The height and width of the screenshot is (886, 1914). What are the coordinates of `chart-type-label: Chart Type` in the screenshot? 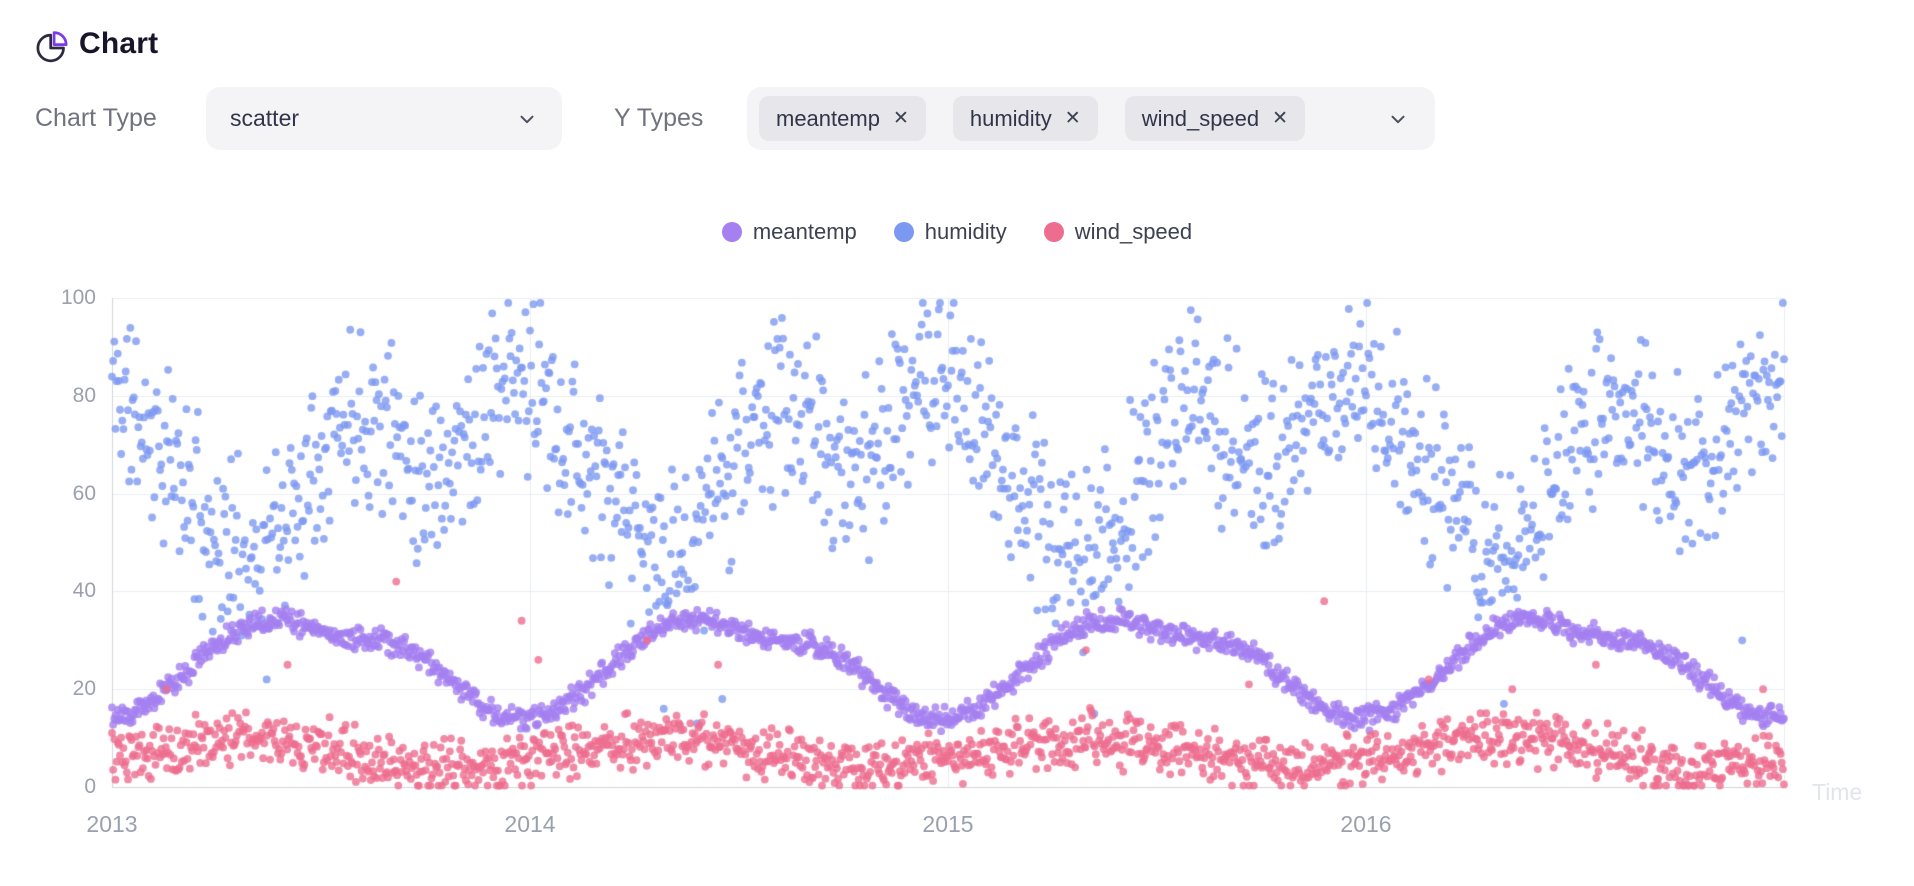 It's located at (96, 118).